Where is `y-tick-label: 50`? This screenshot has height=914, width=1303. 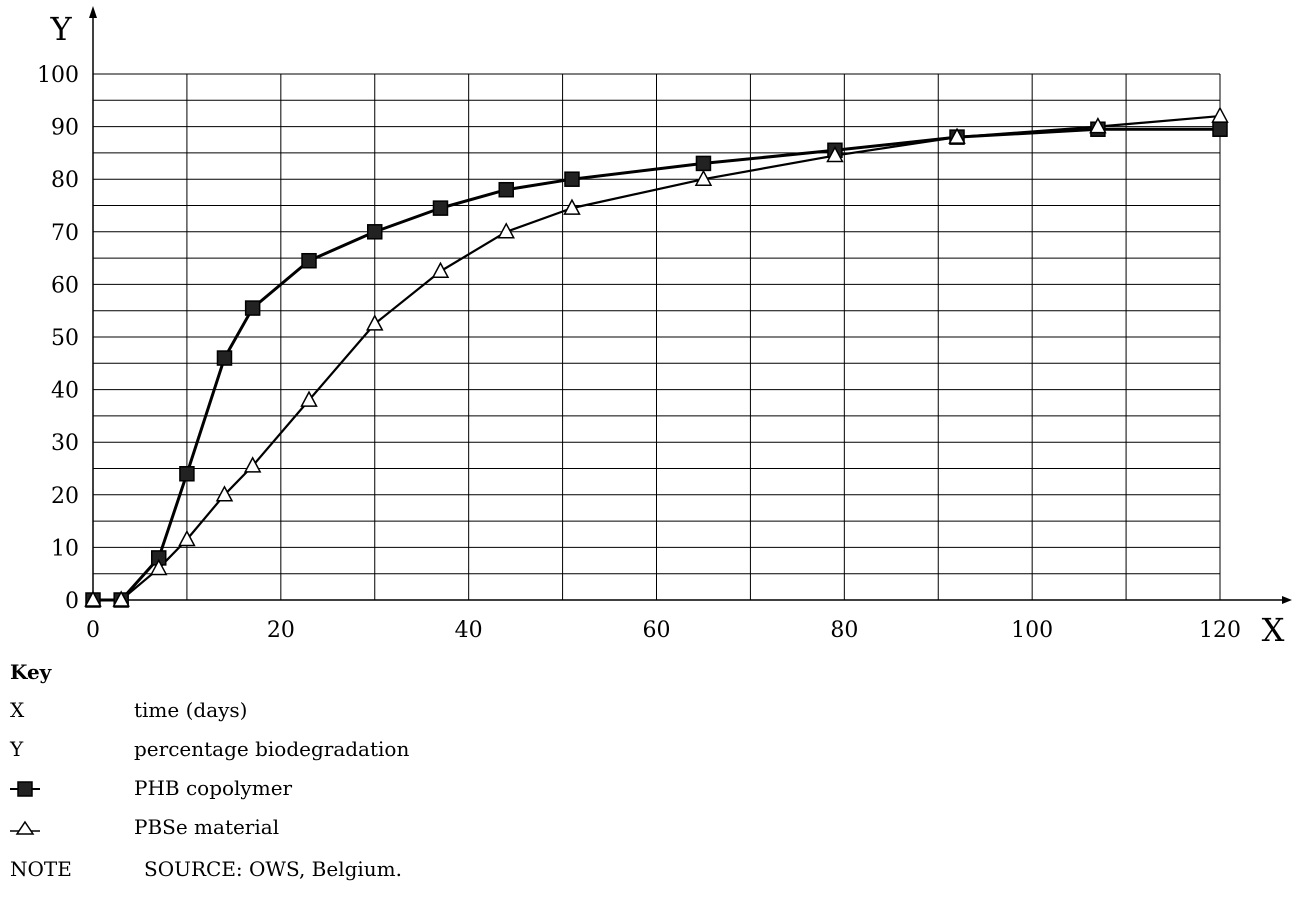
y-tick-label: 50 is located at coordinates (65, 338).